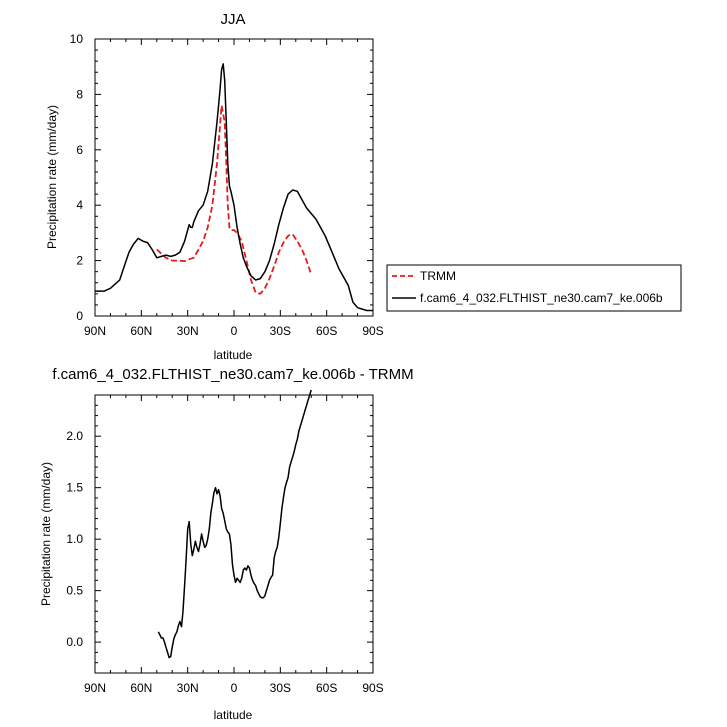  What do you see at coordinates (79, 150) in the screenshot?
I see `top-y-tick-label: 6` at bounding box center [79, 150].